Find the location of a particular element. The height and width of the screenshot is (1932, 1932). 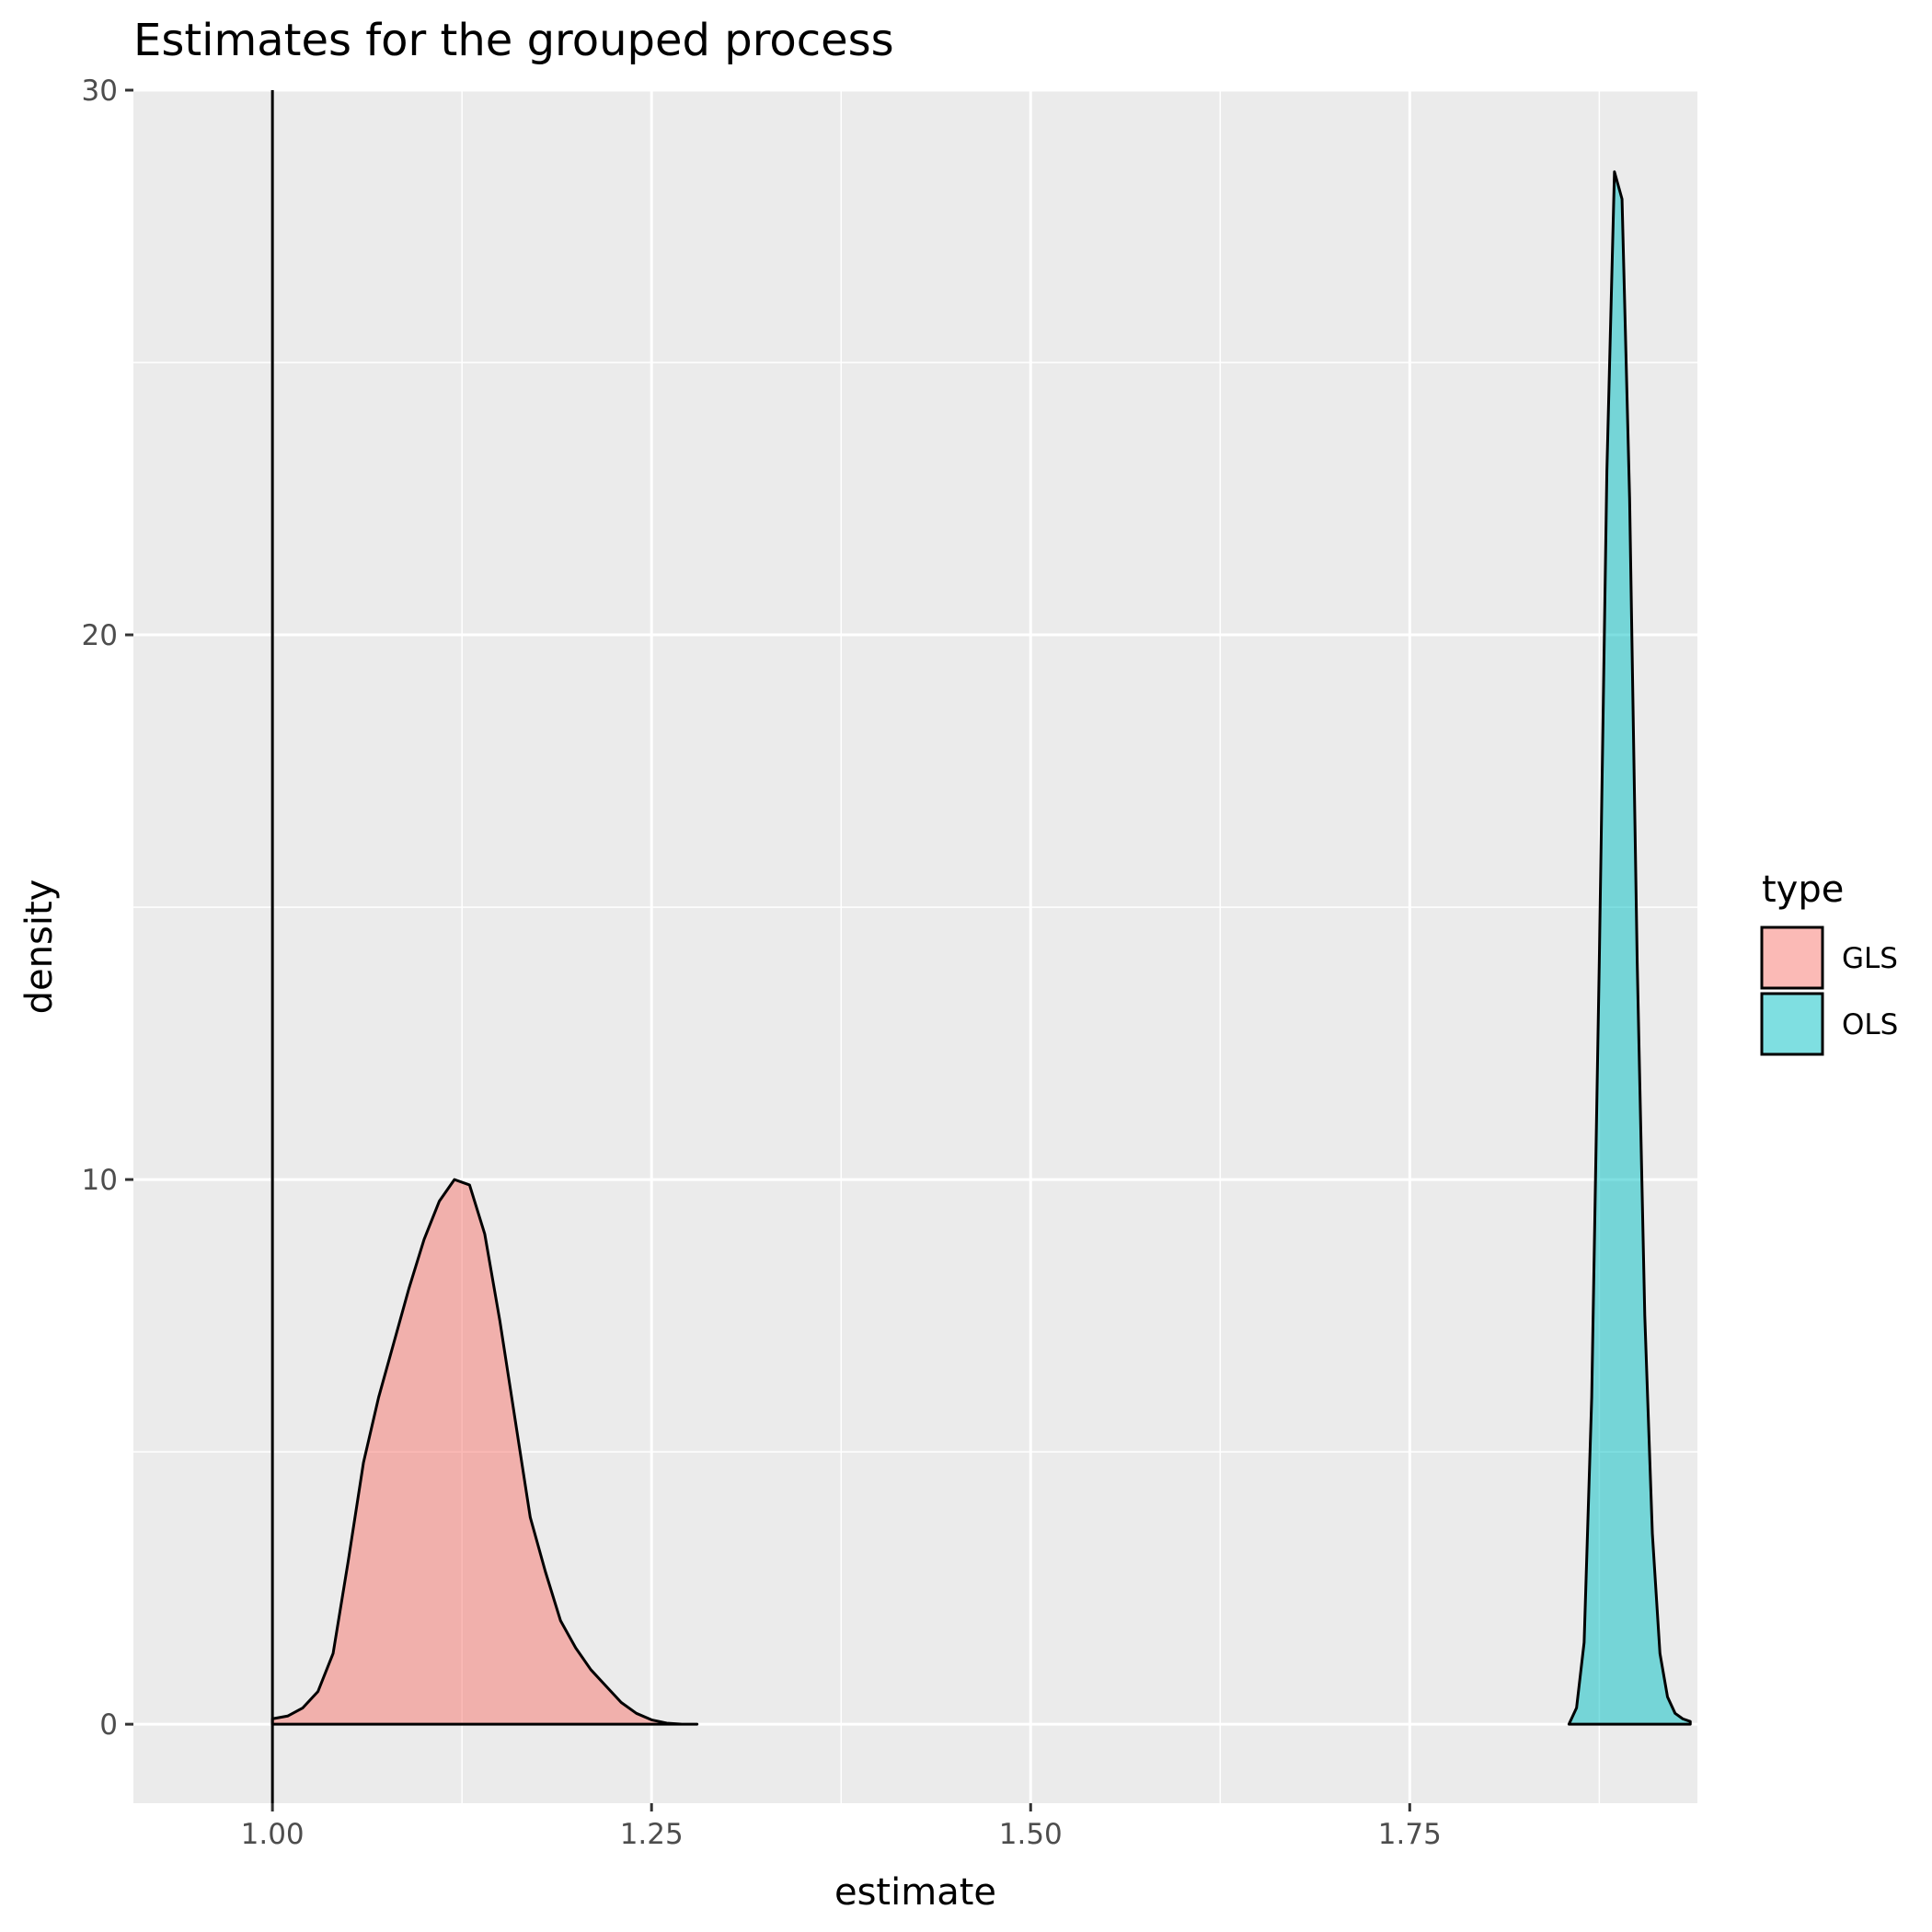

density-area-gls is located at coordinates (484, 1452).